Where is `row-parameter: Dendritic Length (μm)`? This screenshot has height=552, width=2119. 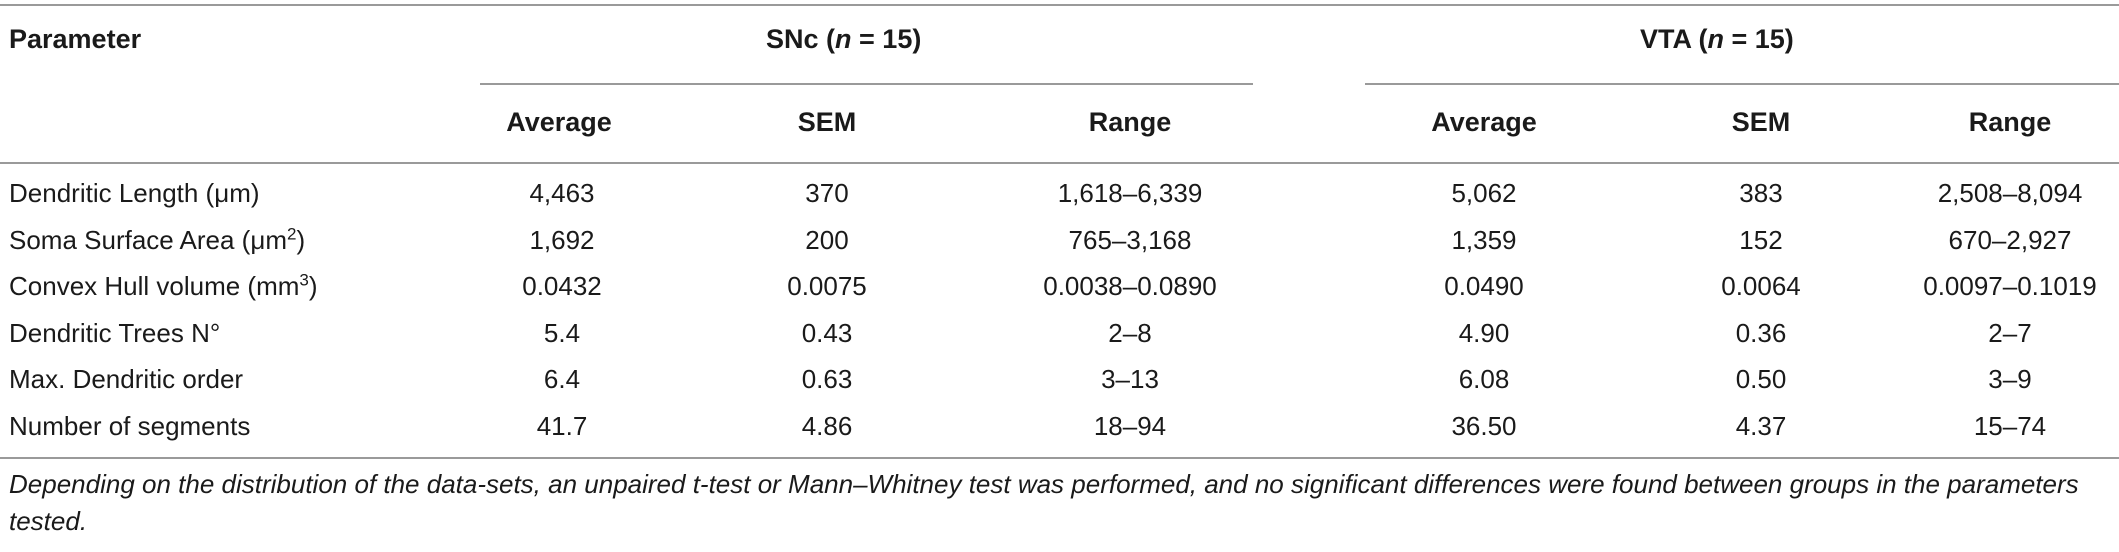 row-parameter: Dendritic Length (μm) is located at coordinates (239, 193).